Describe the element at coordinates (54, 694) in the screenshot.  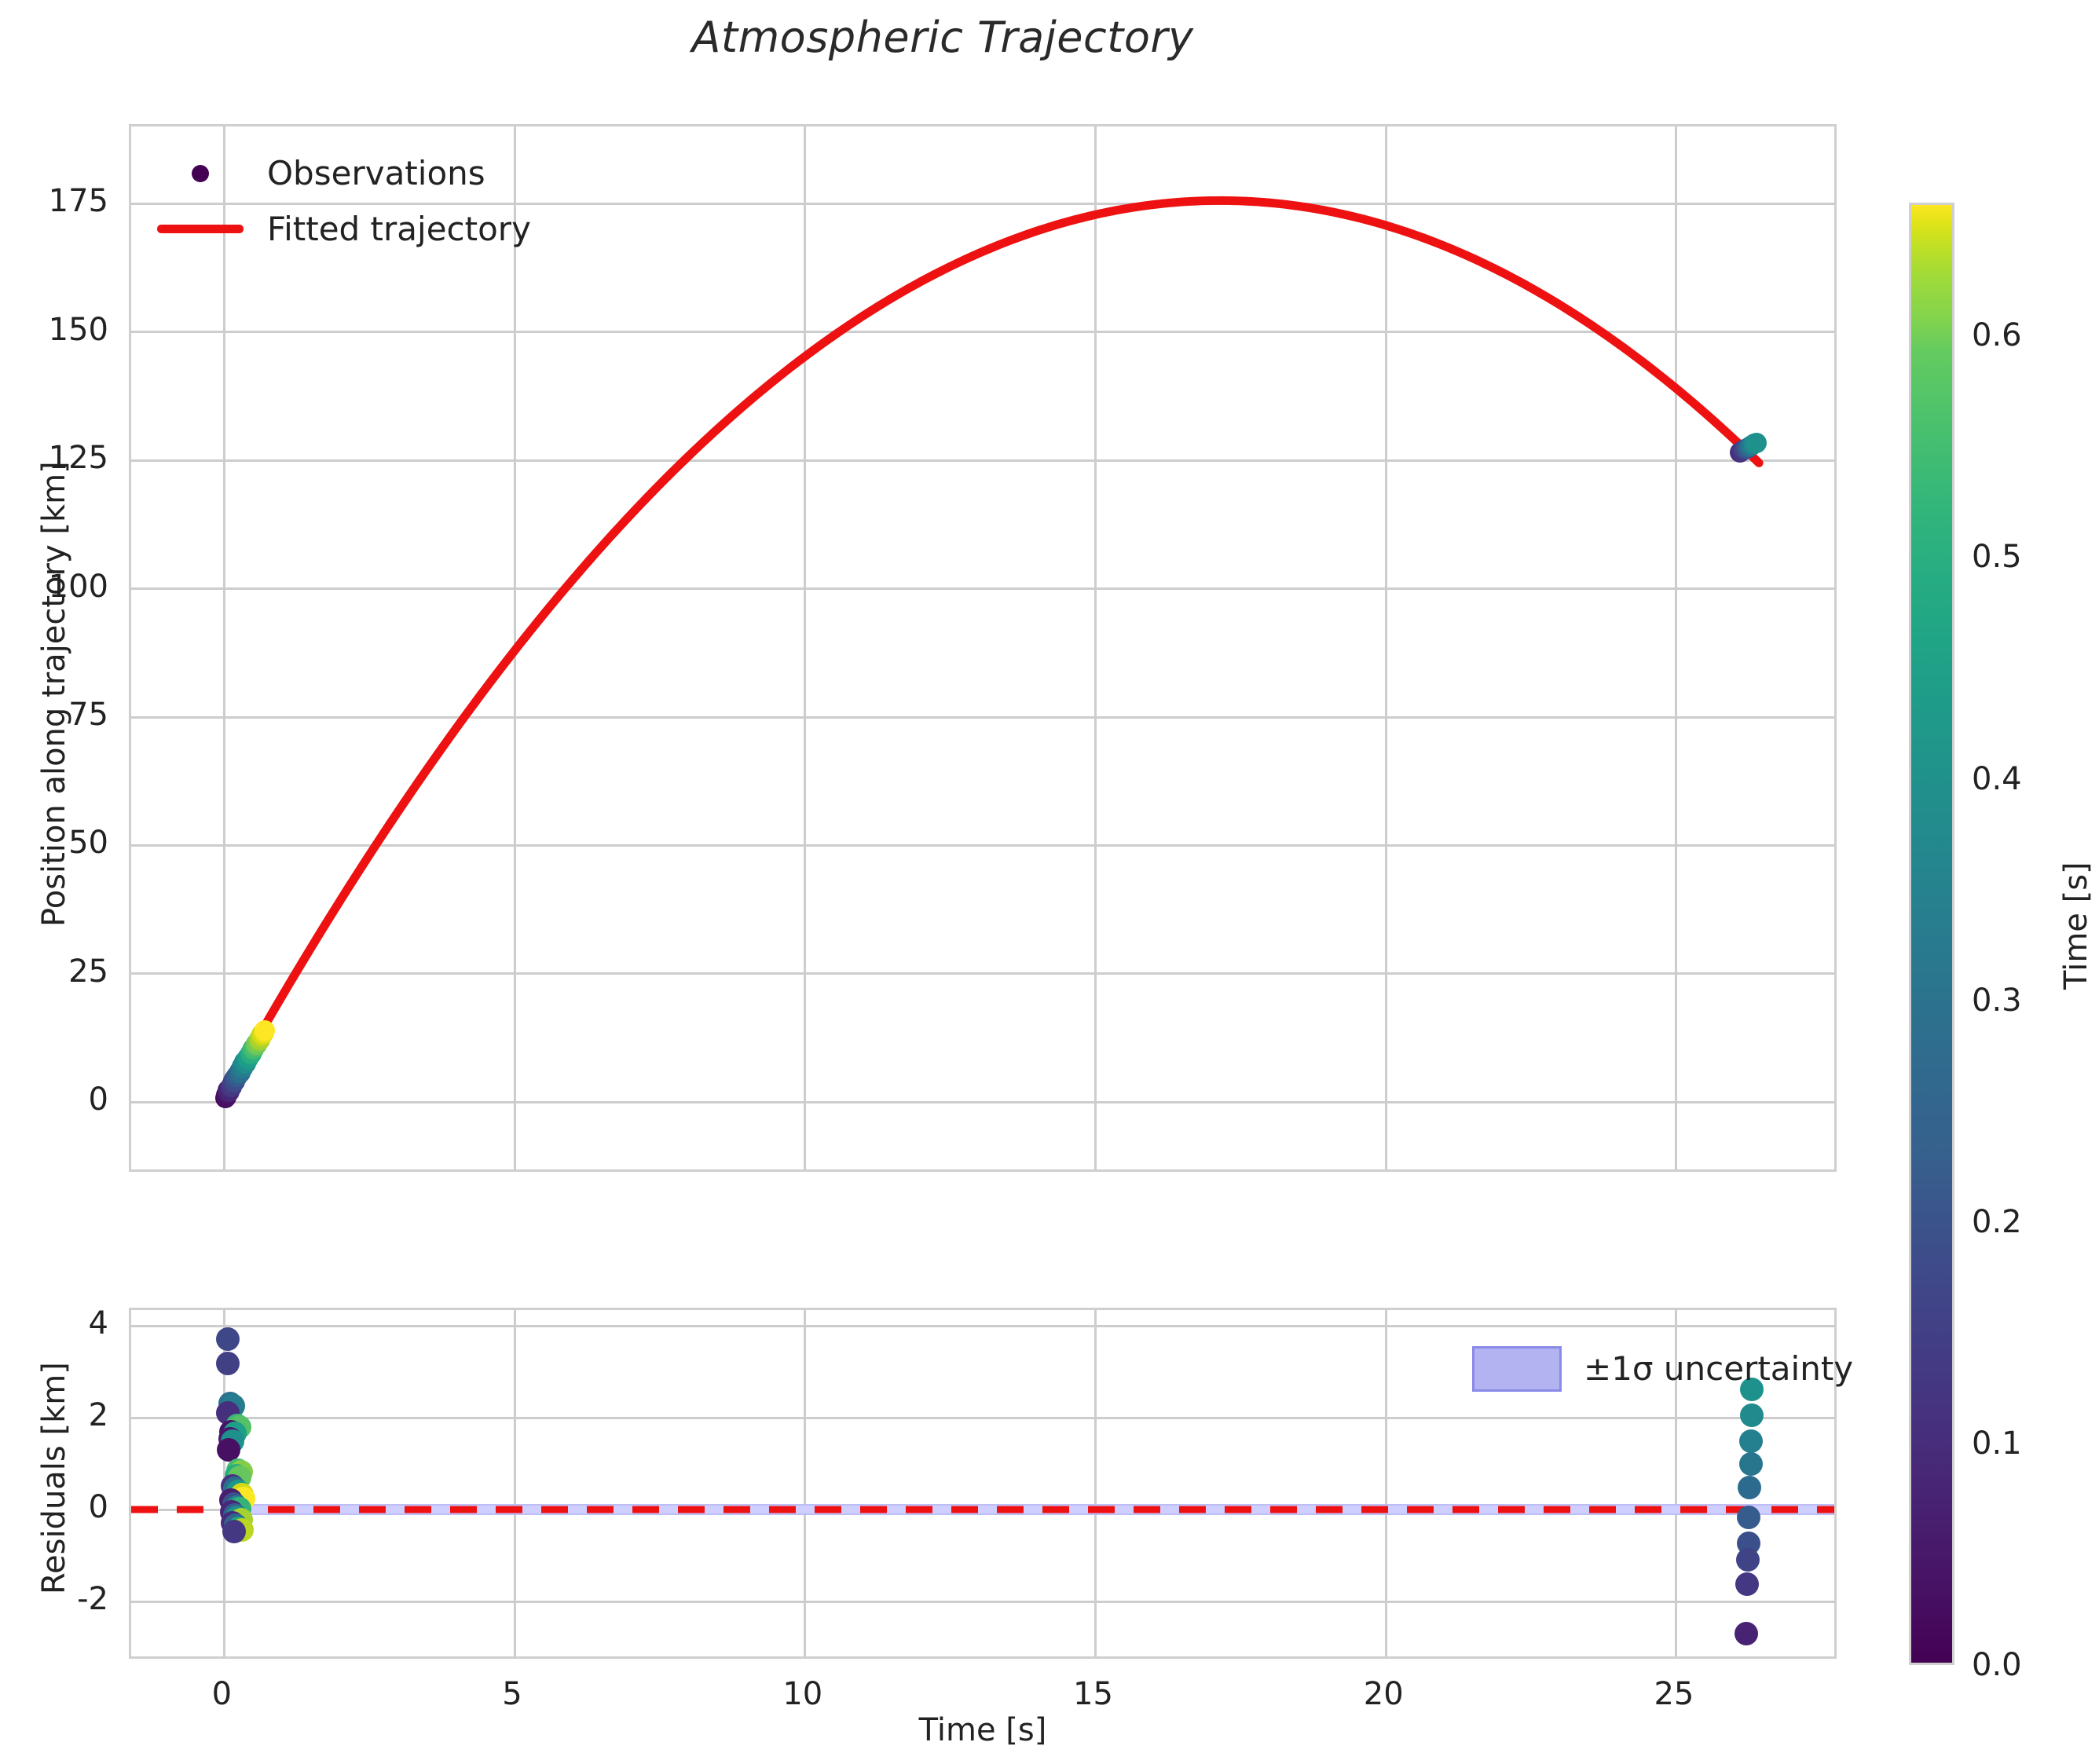
I see `main-y-axis-label: Position along trajectory [km]` at that location.